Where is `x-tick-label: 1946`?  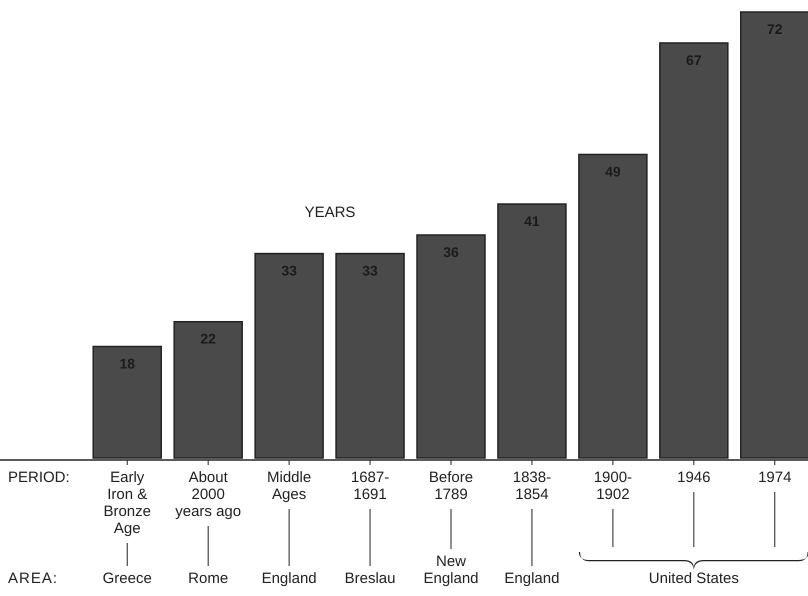
x-tick-label: 1946 is located at coordinates (694, 477).